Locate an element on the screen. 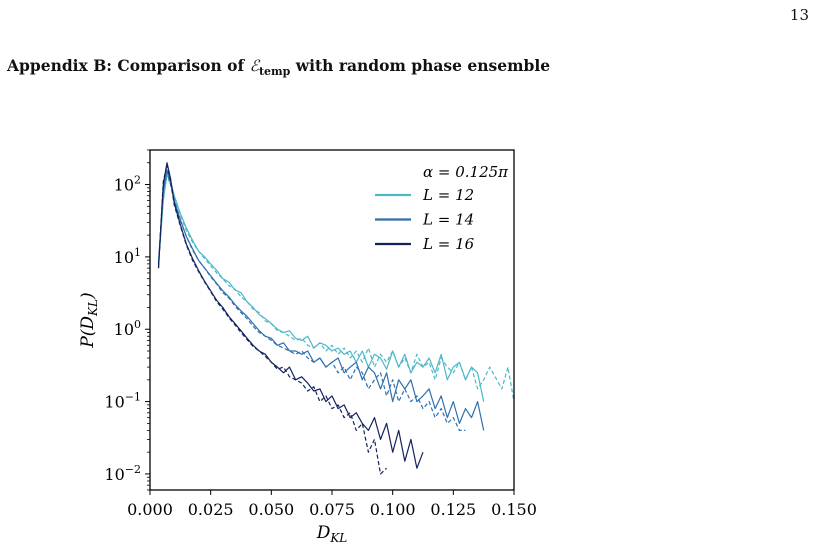 This screenshot has height=548, width=816. heading-prefix: Appendix B: Comparison of is located at coordinates (128, 65).